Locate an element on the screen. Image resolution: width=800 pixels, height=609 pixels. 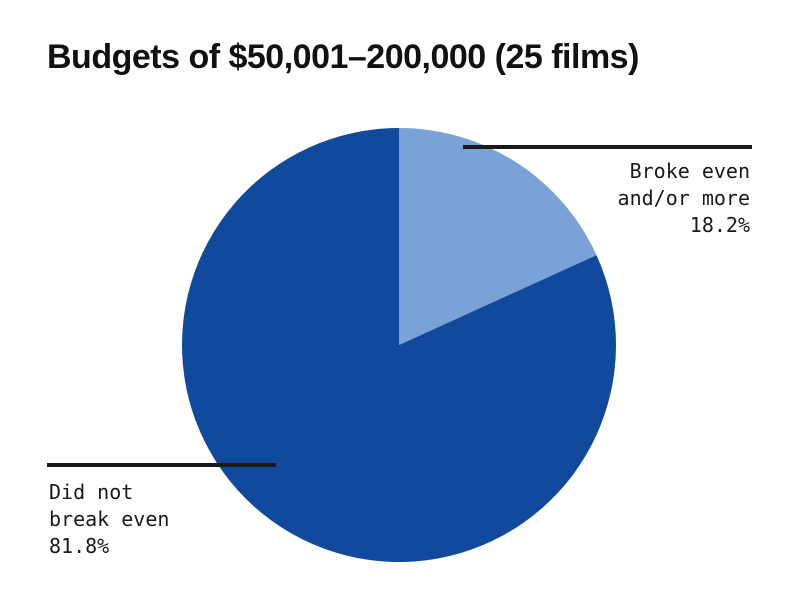
slice-value-label-1: 18.2% is located at coordinates (720, 225).